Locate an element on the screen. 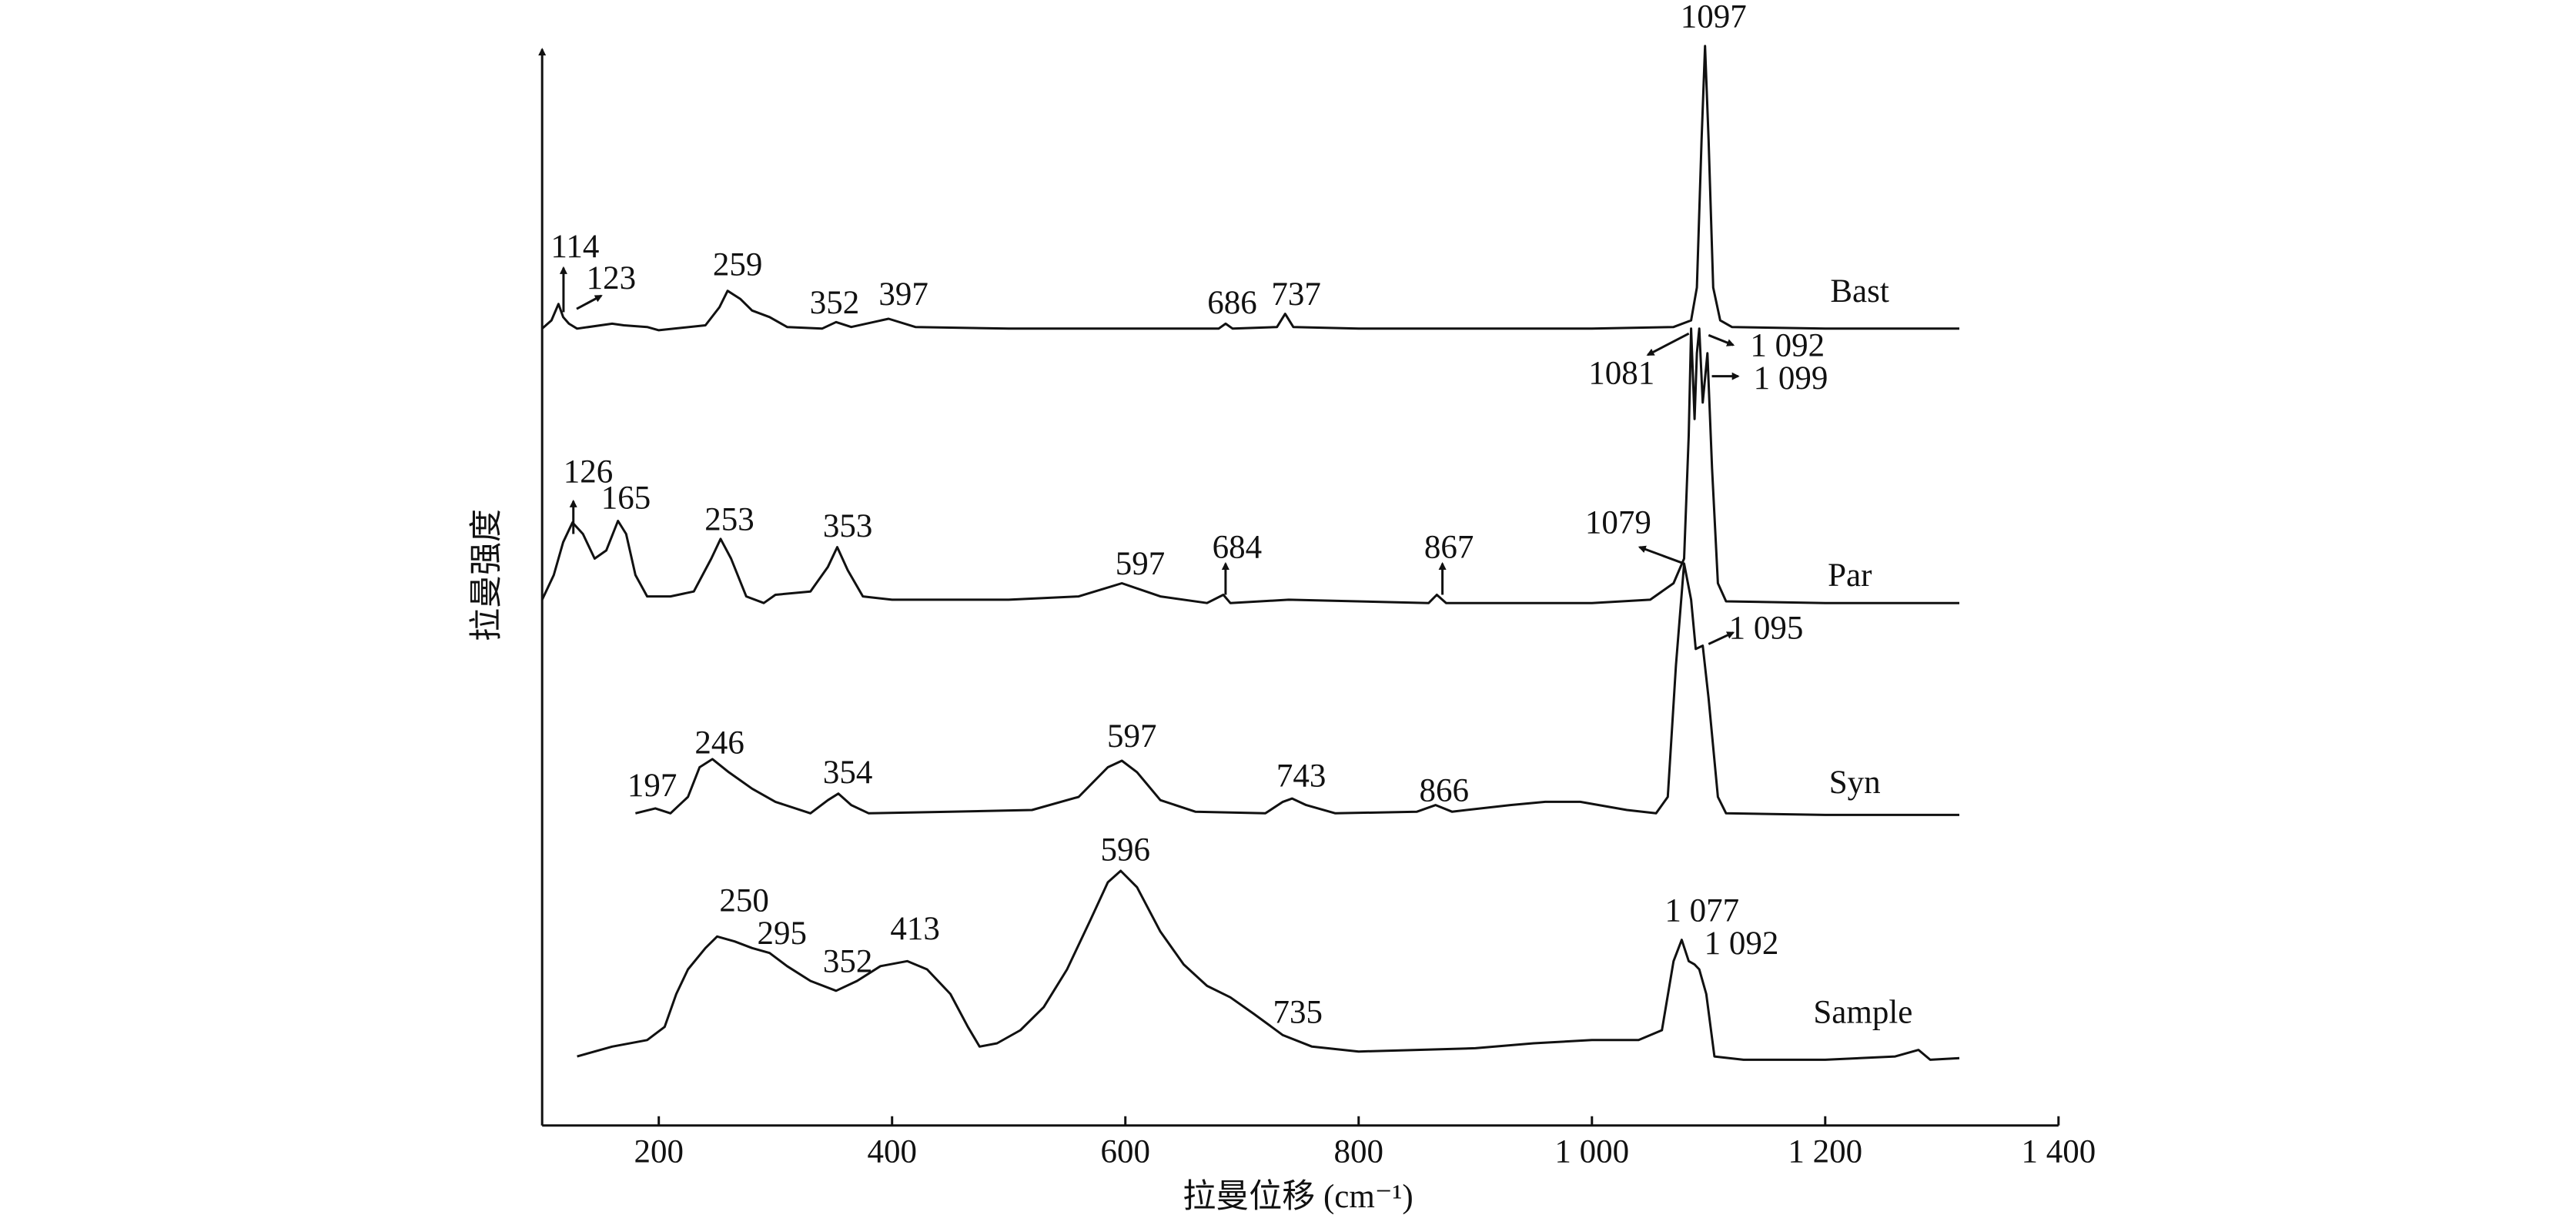 The width and height of the screenshot is (2576, 1225). peak-label: 413 is located at coordinates (915, 929).